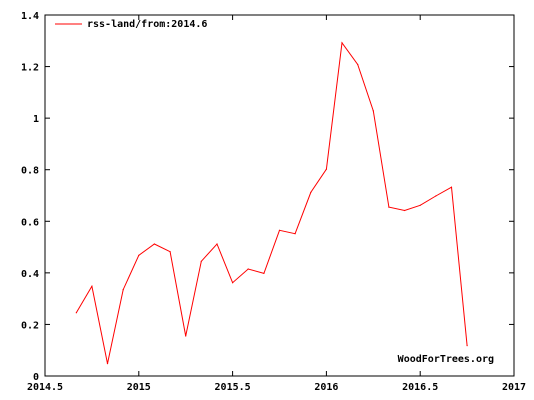 The height and width of the screenshot is (400, 534). I want to click on y-tick-label: 0.4, so click(30, 274).